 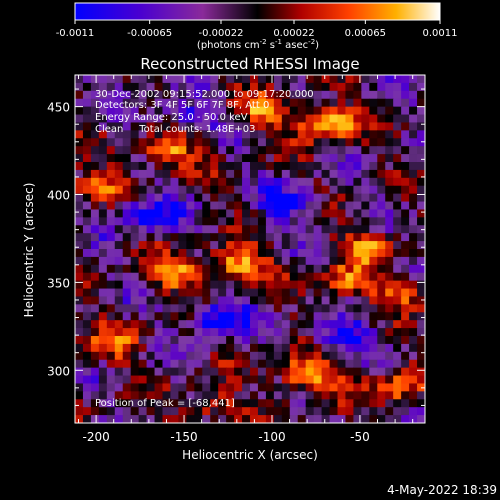 What do you see at coordinates (440, 33) in the screenshot?
I see `colorbar-tick-label: 0.0011` at bounding box center [440, 33].